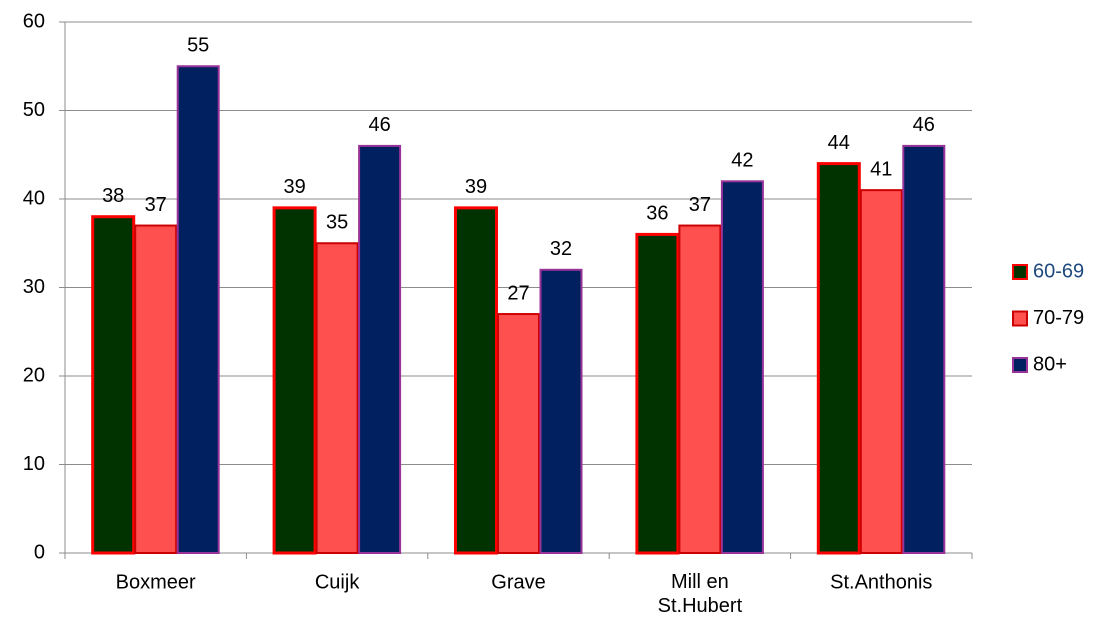 This screenshot has width=1109, height=630. I want to click on x-tick-label: St.Anthonis, so click(881, 582).